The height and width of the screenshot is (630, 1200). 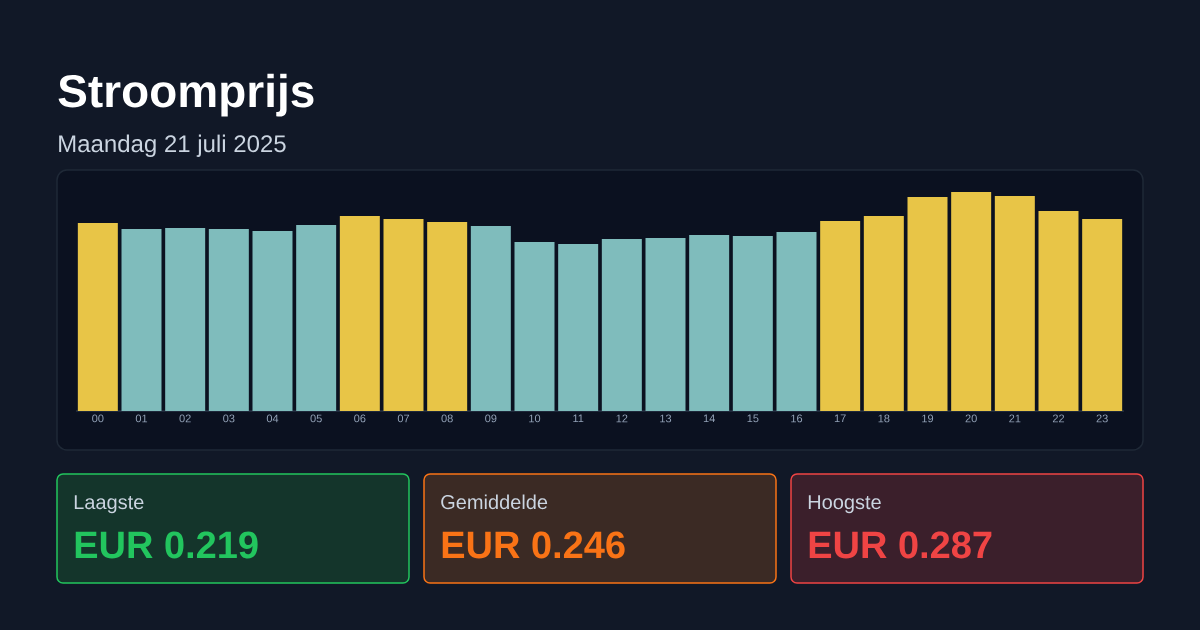 I want to click on x-tick-label: 02, so click(x=185, y=418).